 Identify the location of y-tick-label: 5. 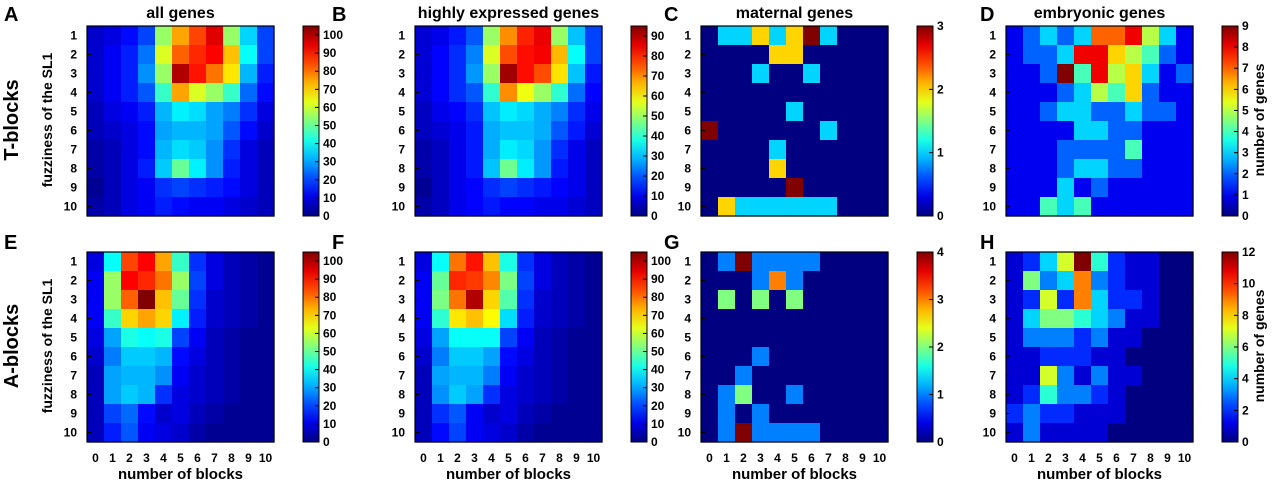
(687, 338).